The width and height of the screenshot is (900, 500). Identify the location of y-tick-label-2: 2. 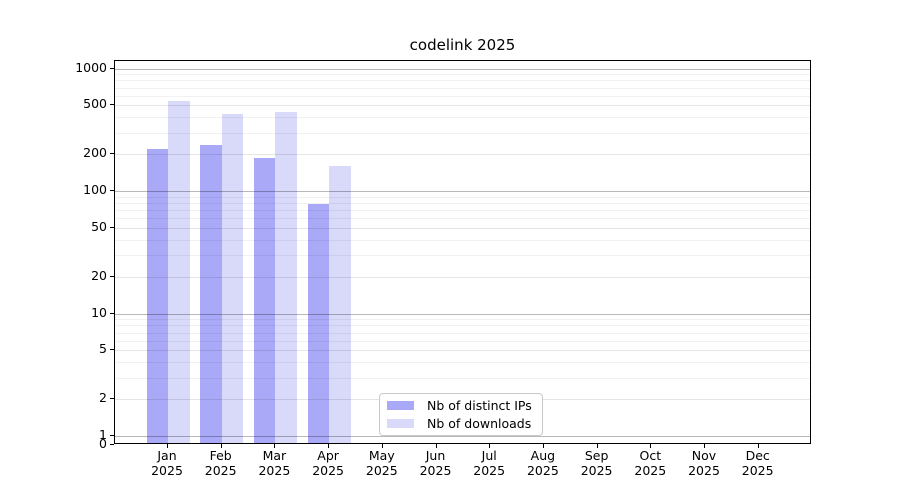
(103, 398).